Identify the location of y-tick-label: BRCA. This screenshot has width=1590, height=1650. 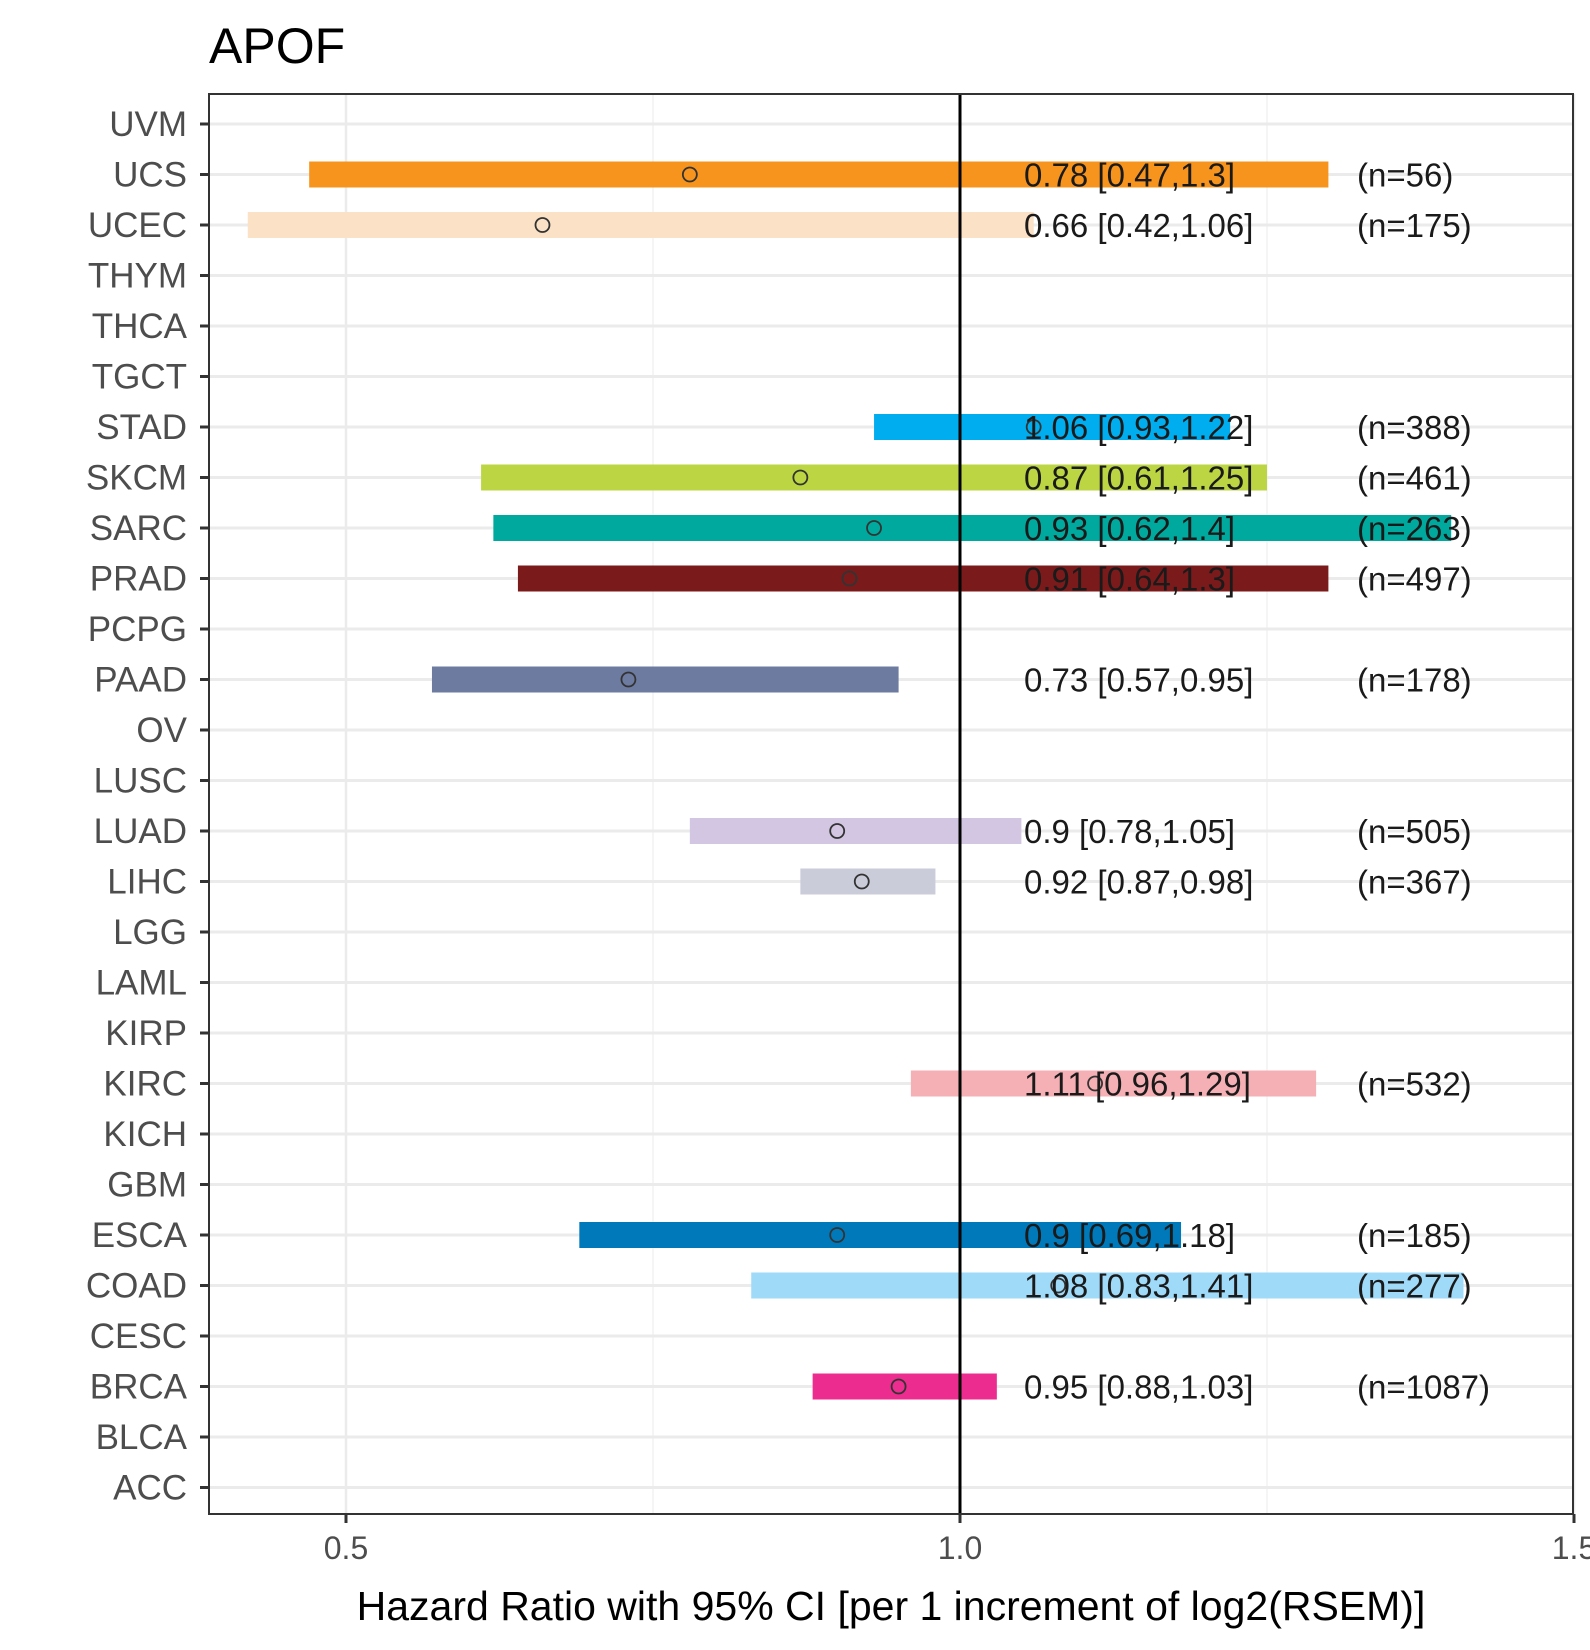
(139, 1387).